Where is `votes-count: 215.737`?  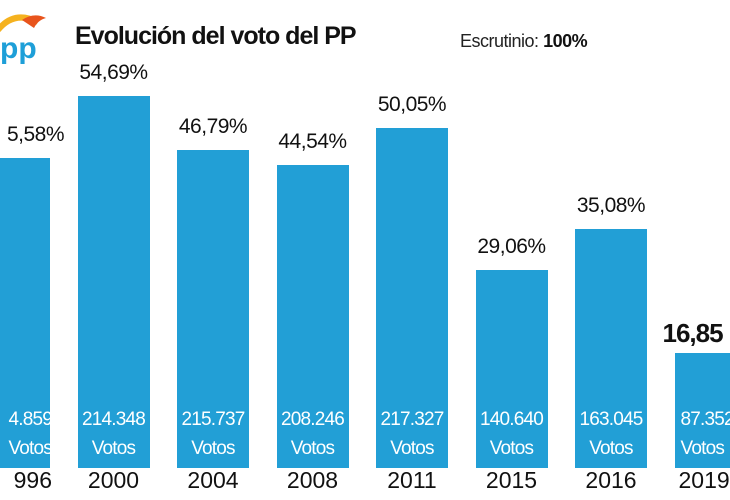 votes-count: 215.737 is located at coordinates (213, 419).